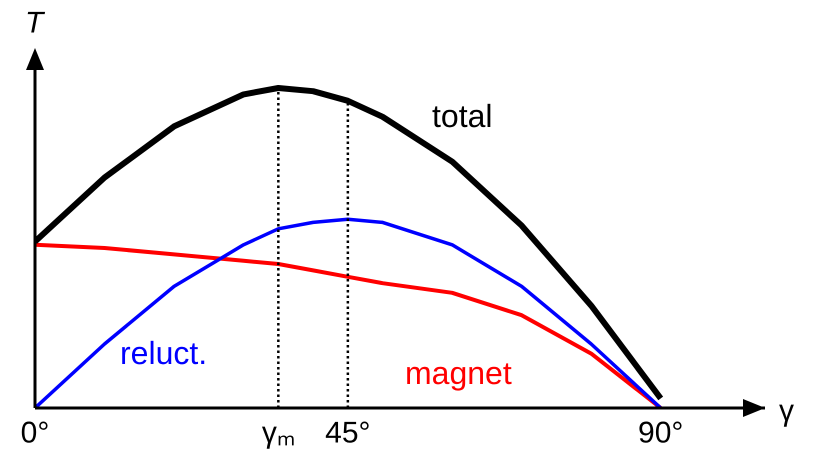 Image resolution: width=815 pixels, height=466 pixels. I want to click on y-axis-title: T, so click(35, 23).